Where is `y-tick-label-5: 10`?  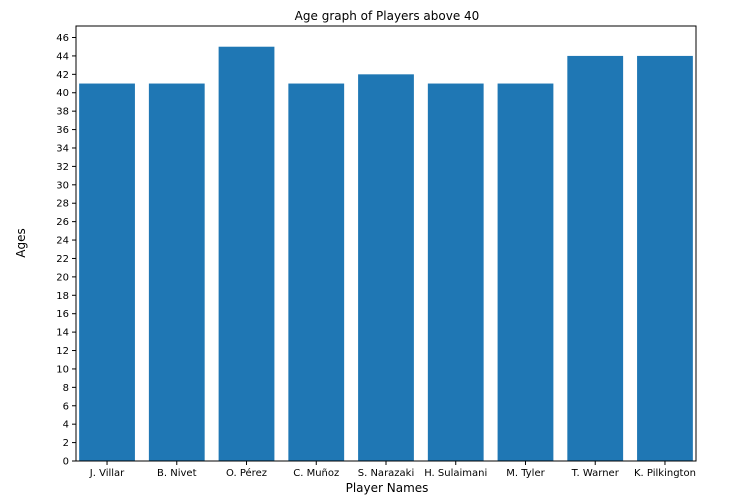 y-tick-label-5: 10 is located at coordinates (62, 369).